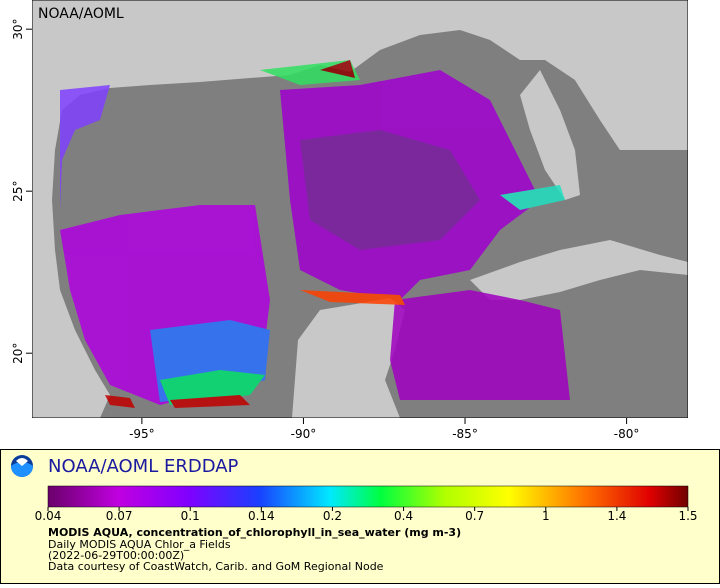 The image size is (720, 588). What do you see at coordinates (119, 516) in the screenshot?
I see `colorbar-tick-label: 0.07` at bounding box center [119, 516].